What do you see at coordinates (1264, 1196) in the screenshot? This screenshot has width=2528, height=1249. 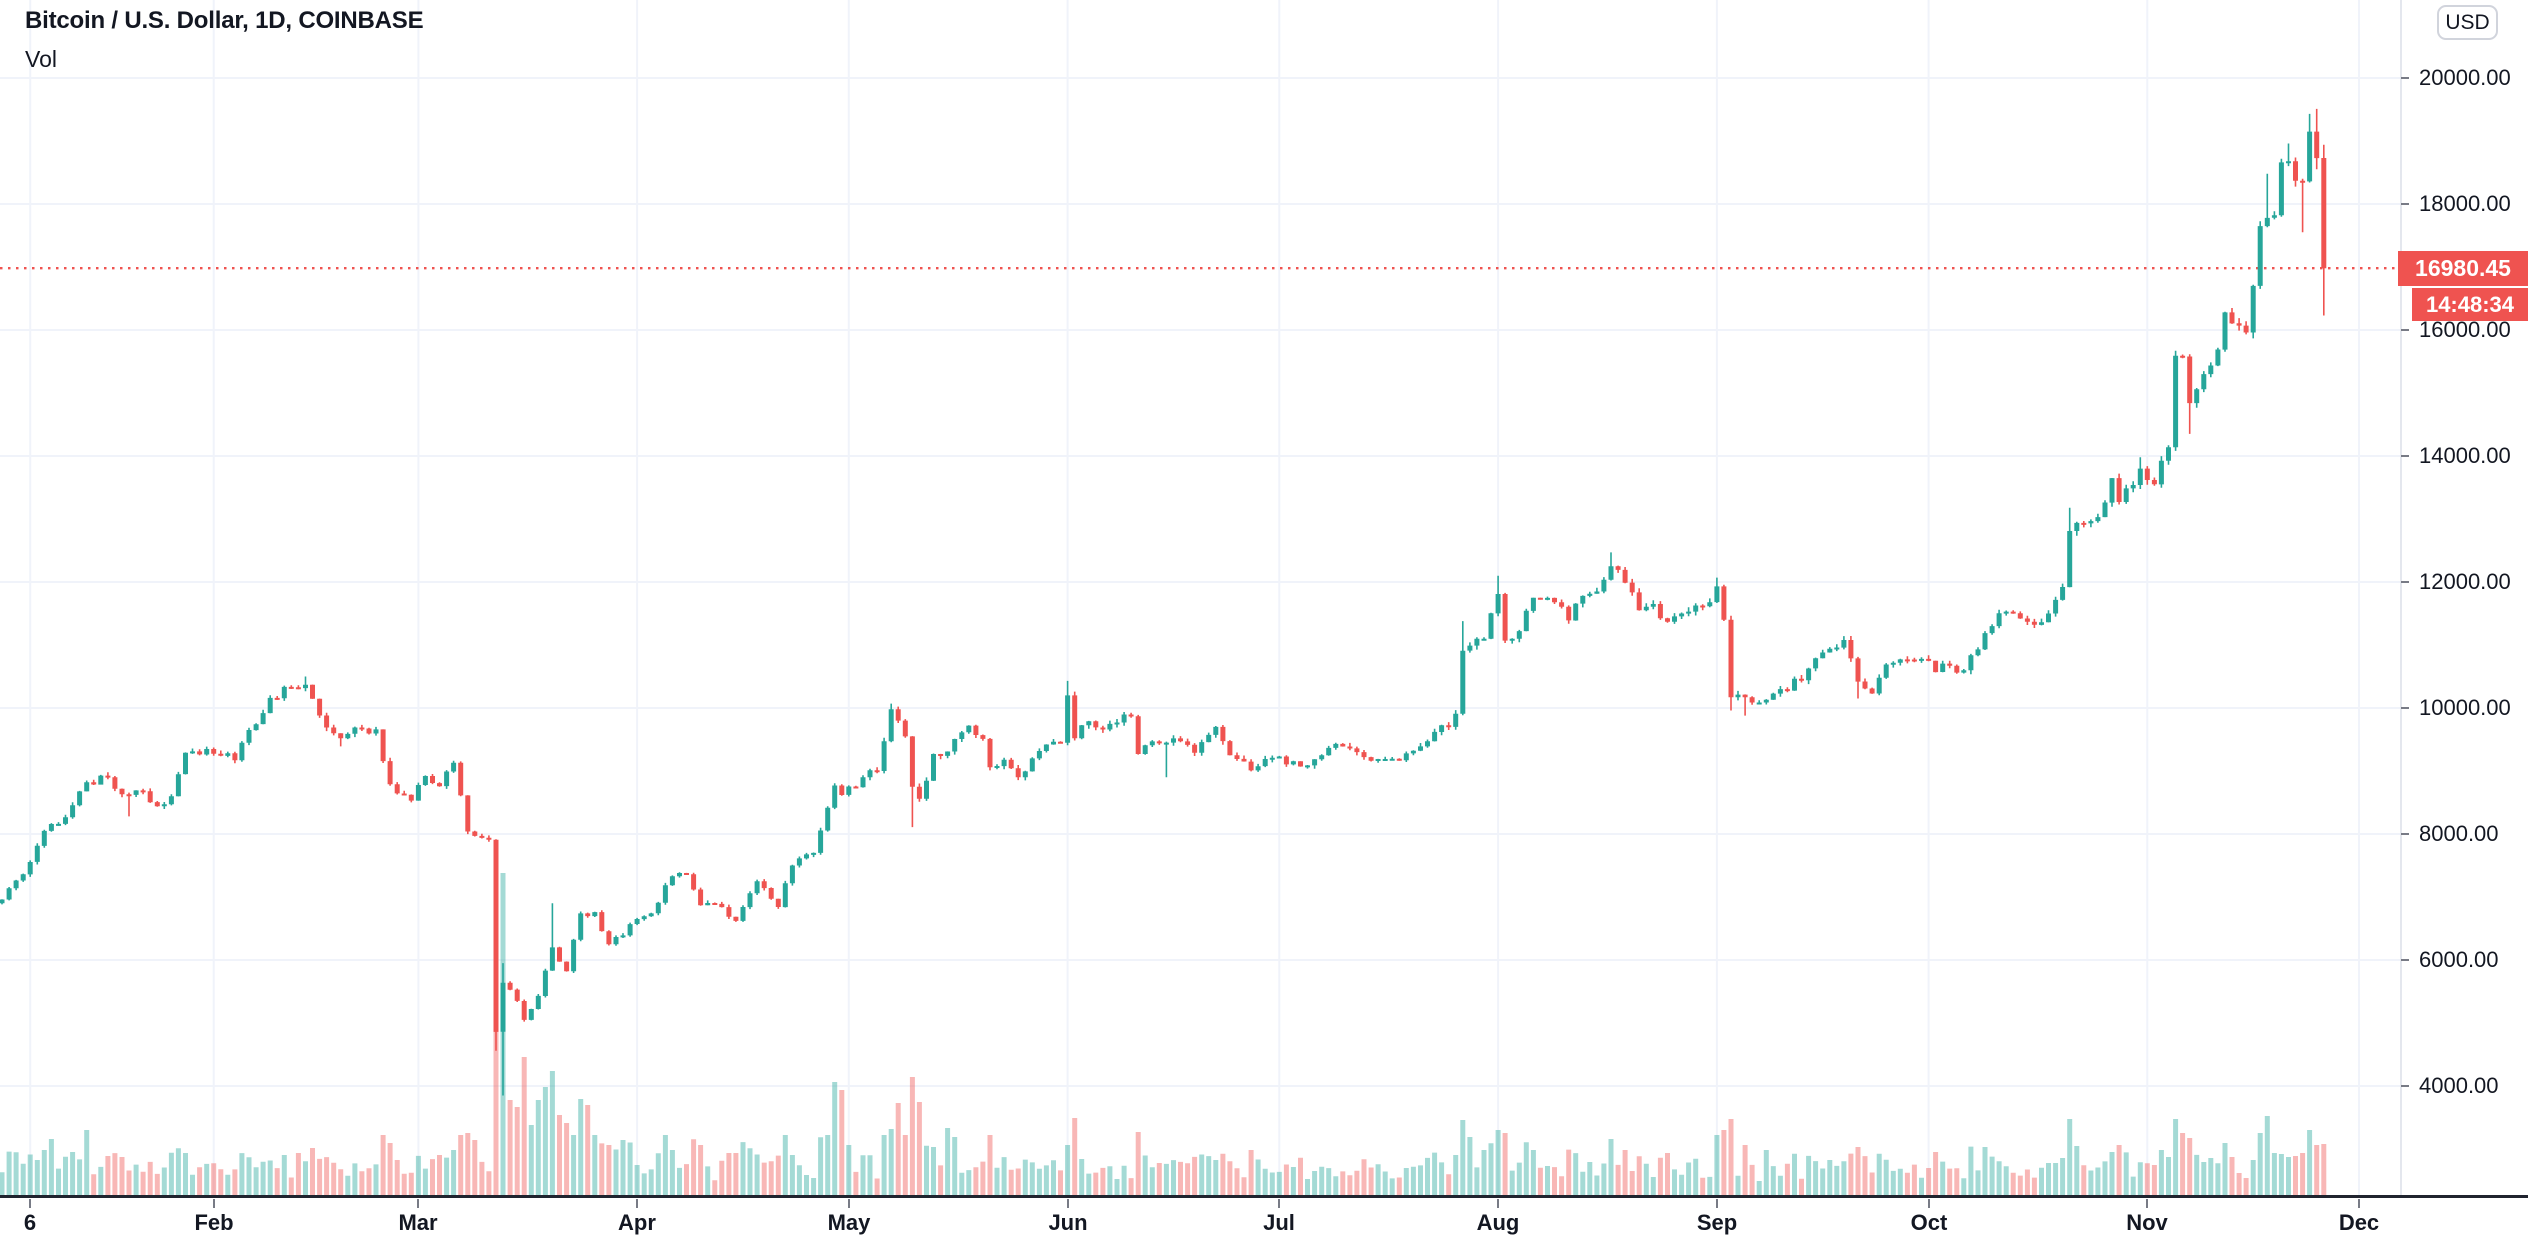 I see `time-axis-border` at bounding box center [1264, 1196].